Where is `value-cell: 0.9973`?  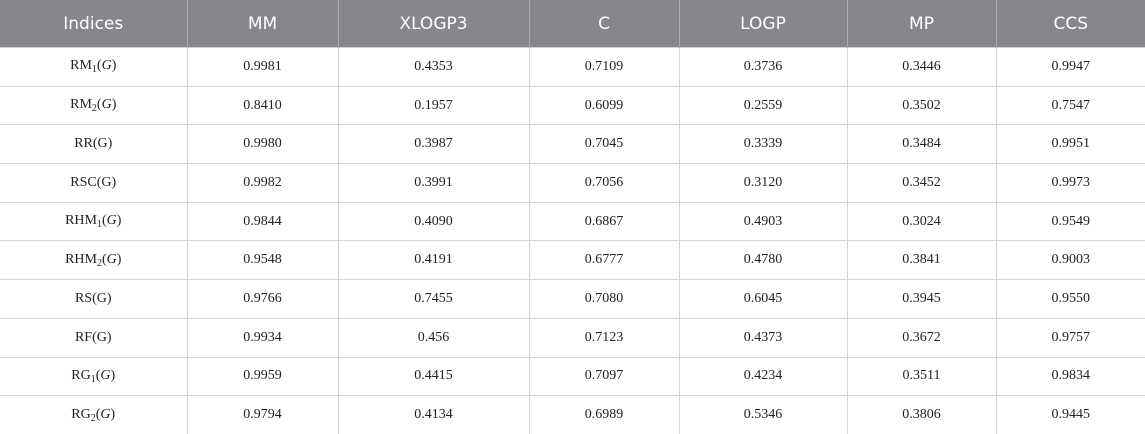 value-cell: 0.9973 is located at coordinates (1070, 183).